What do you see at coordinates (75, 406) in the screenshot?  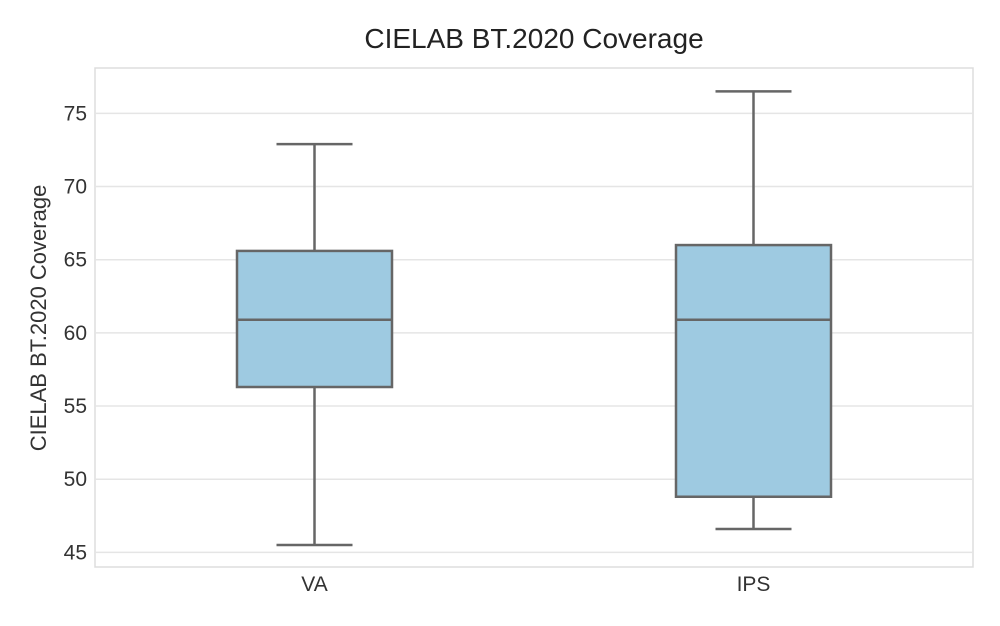 I see `y-tick-label: 55` at bounding box center [75, 406].